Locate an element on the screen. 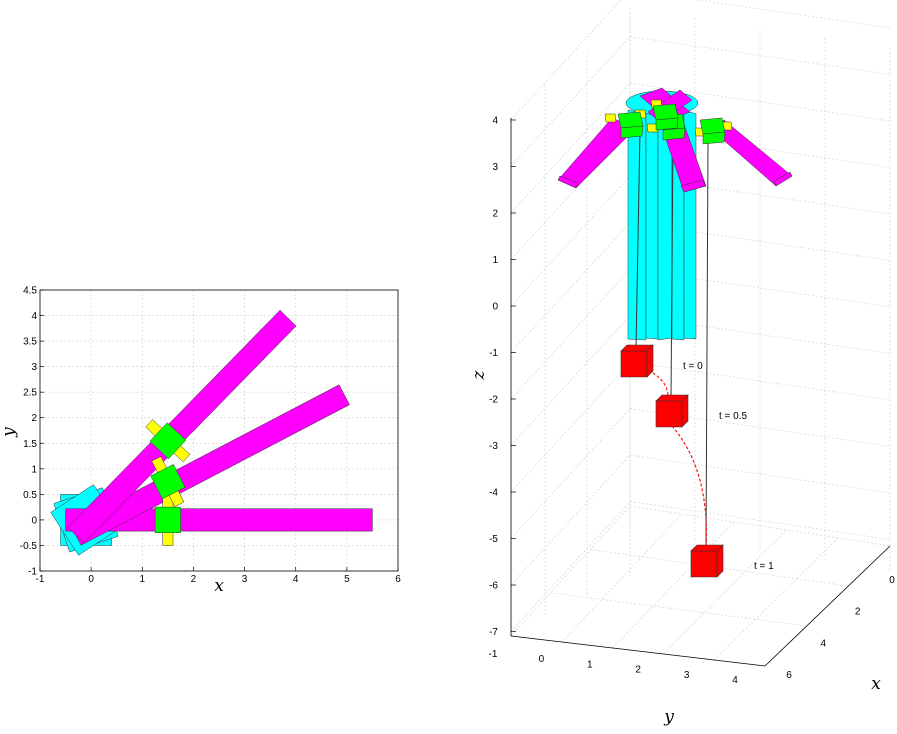 The width and height of the screenshot is (897, 734). y-tick-labels: -1 -0.5 0 0.5 1 1.5 2 2.5 3 3.5 4 4.5 is located at coordinates (29, 432).